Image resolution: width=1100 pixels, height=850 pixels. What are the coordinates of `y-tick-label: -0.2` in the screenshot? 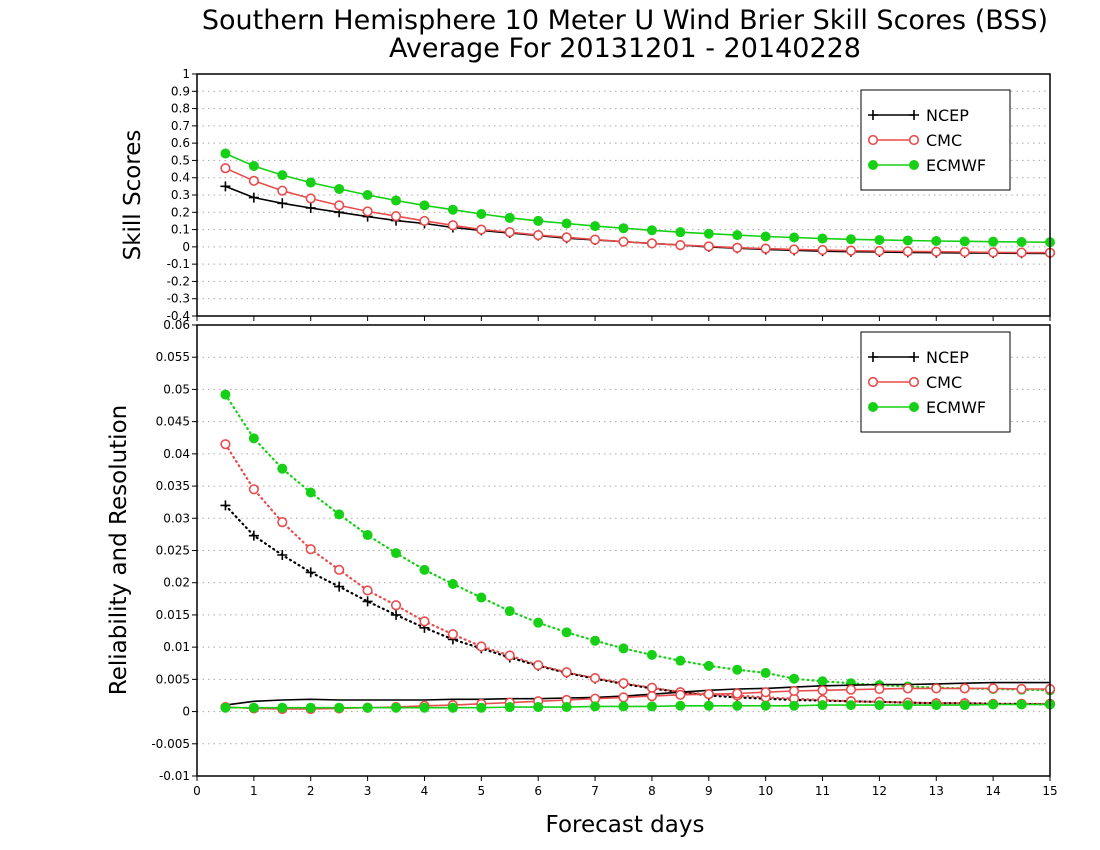 It's located at (178, 281).